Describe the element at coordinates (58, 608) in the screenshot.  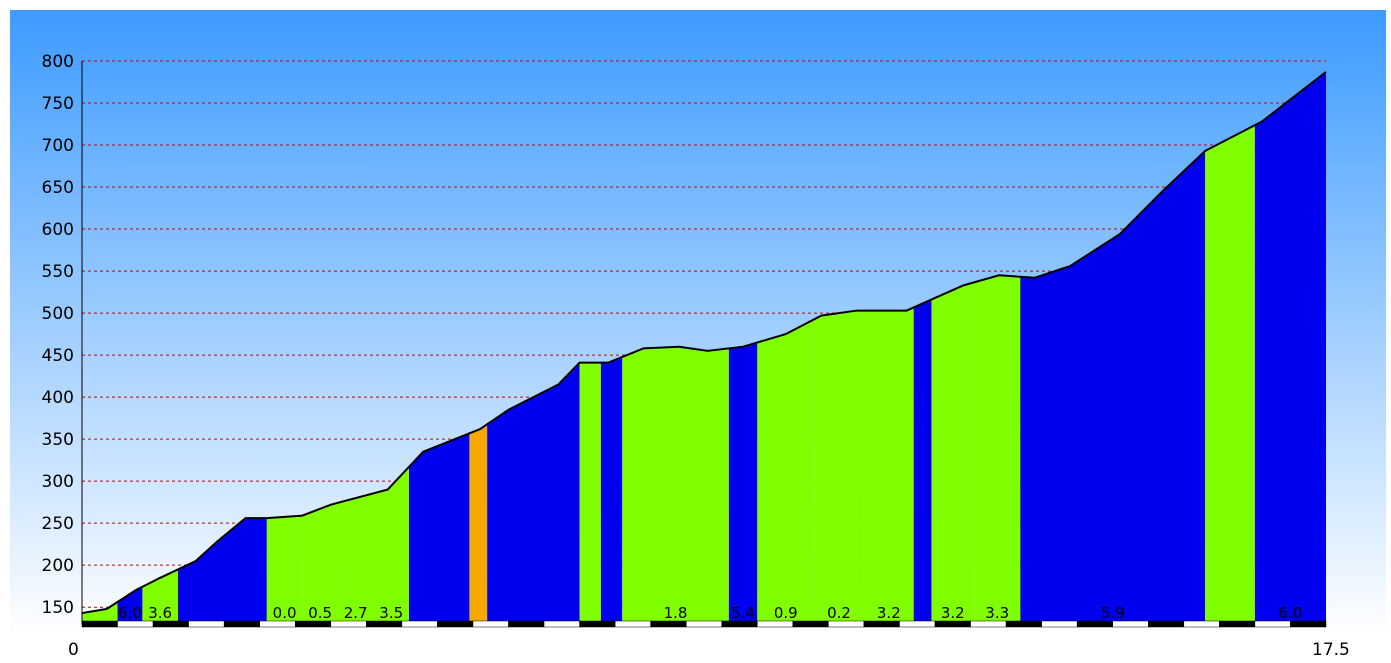
I see `y-axis-tick-label: 150` at that location.